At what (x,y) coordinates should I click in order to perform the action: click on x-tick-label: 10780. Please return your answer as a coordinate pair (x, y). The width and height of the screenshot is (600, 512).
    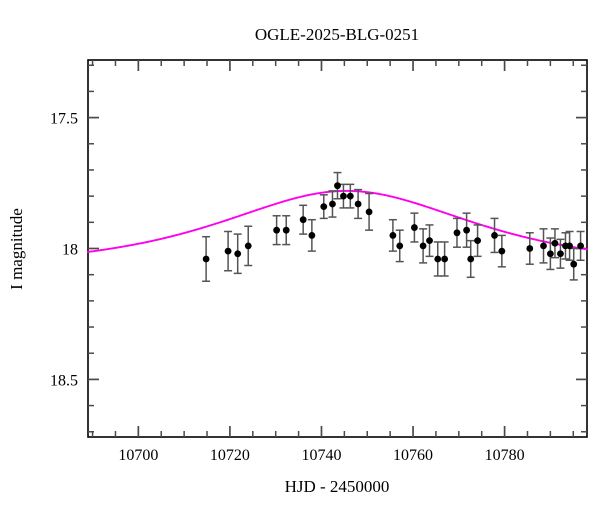
    Looking at the image, I should click on (505, 455).